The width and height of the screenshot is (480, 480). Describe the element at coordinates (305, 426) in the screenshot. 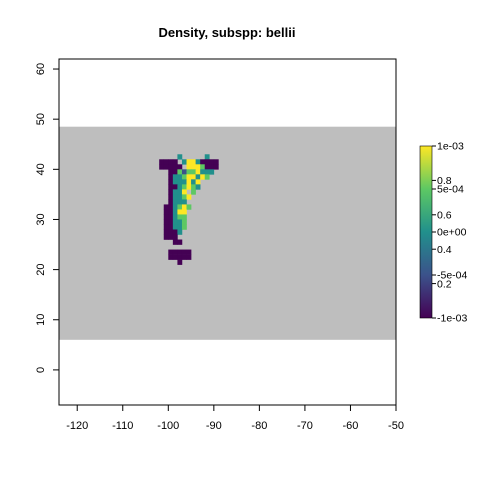

I see `x-tick-label: -70` at that location.